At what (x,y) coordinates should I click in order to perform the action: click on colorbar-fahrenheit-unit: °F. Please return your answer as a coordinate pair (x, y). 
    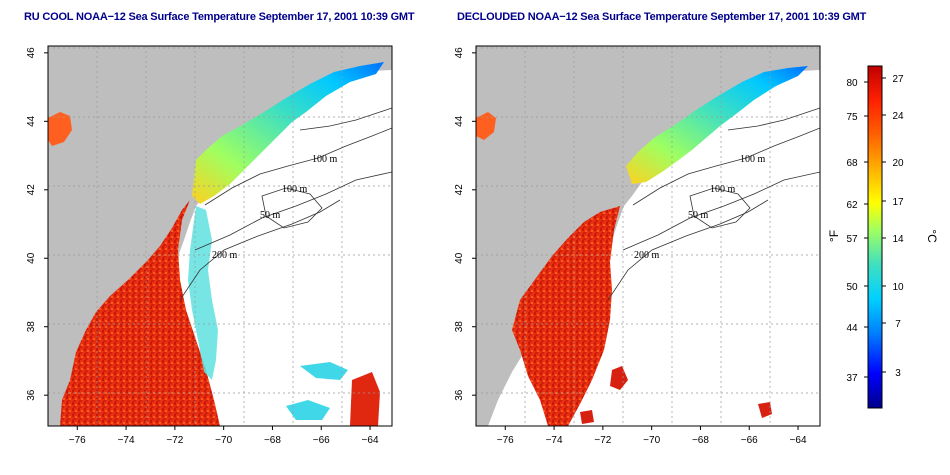
    Looking at the image, I should click on (834, 236).